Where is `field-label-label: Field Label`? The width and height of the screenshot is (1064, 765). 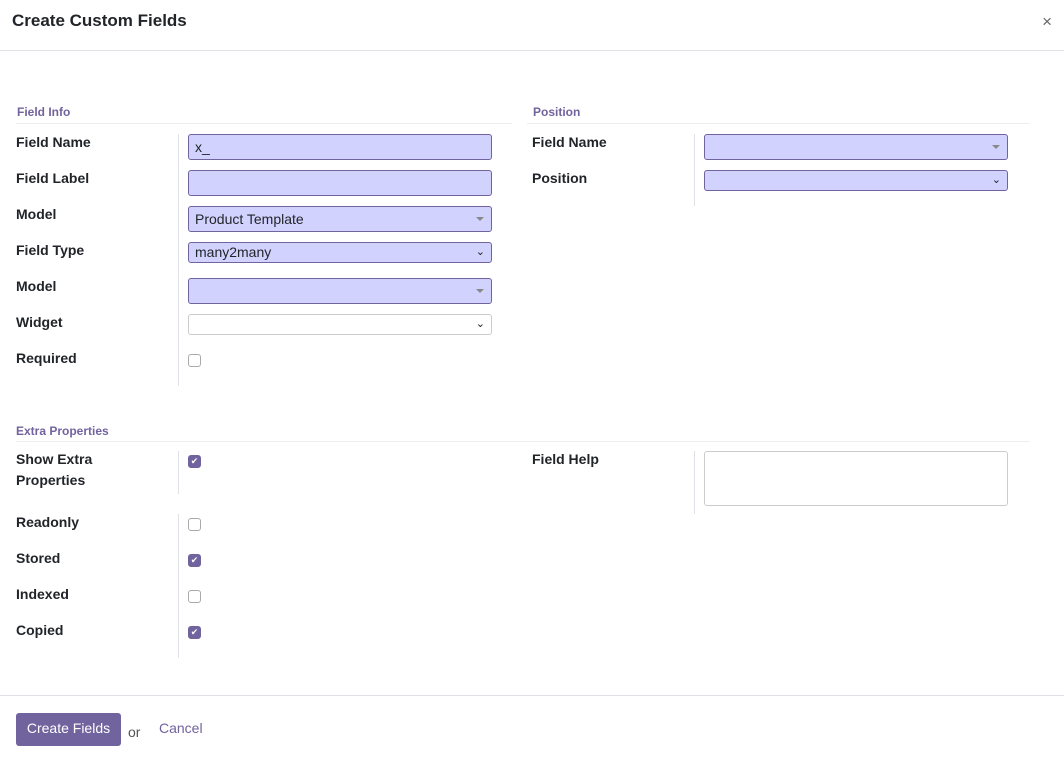 field-label-label: Field Label is located at coordinates (53, 178).